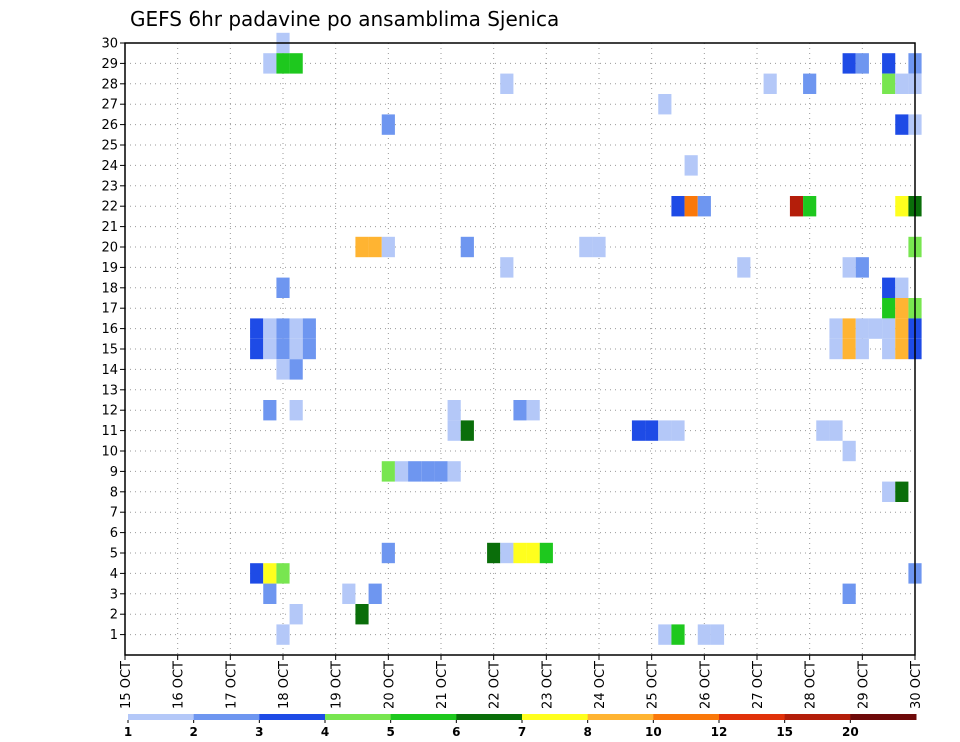  Describe the element at coordinates (114, 594) in the screenshot. I see `y-tick-label-3: 3` at that location.